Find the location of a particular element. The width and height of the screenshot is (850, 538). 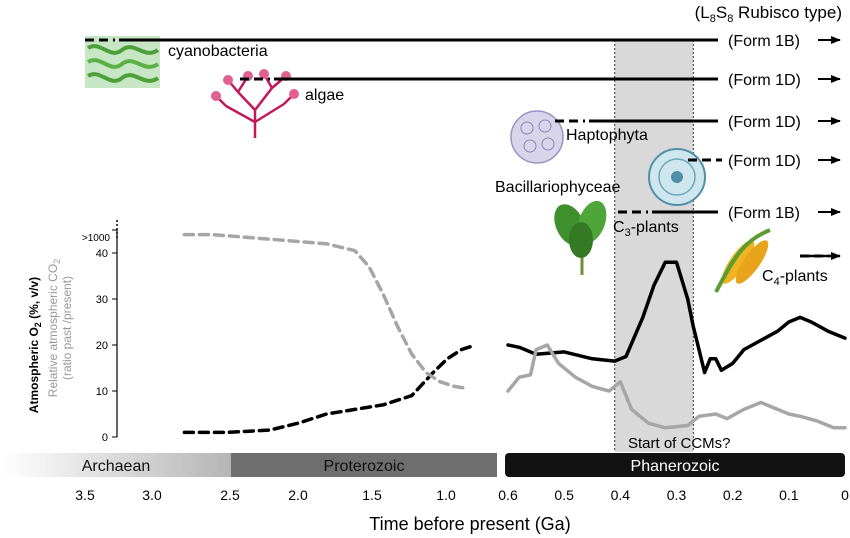

c4-plant-image is located at coordinates (742, 260).